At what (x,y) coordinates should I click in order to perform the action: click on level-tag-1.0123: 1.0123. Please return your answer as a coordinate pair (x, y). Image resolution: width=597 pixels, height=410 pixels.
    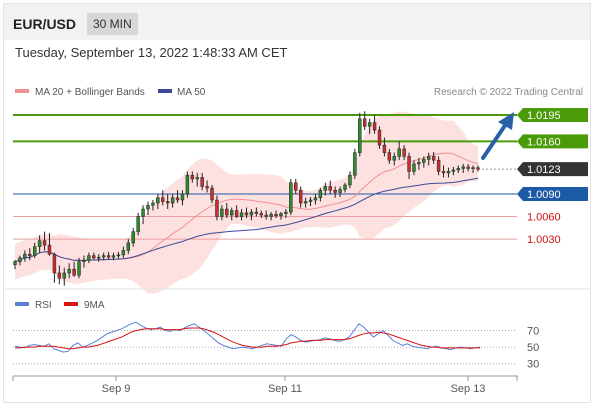
    Looking at the image, I should click on (552, 169).